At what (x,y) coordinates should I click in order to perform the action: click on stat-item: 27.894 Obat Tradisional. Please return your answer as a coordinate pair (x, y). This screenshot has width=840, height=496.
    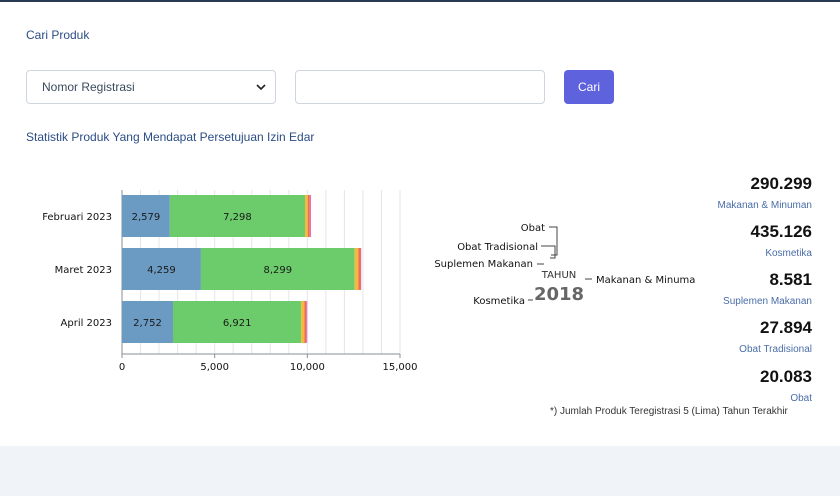
    Looking at the image, I should click on (775, 336).